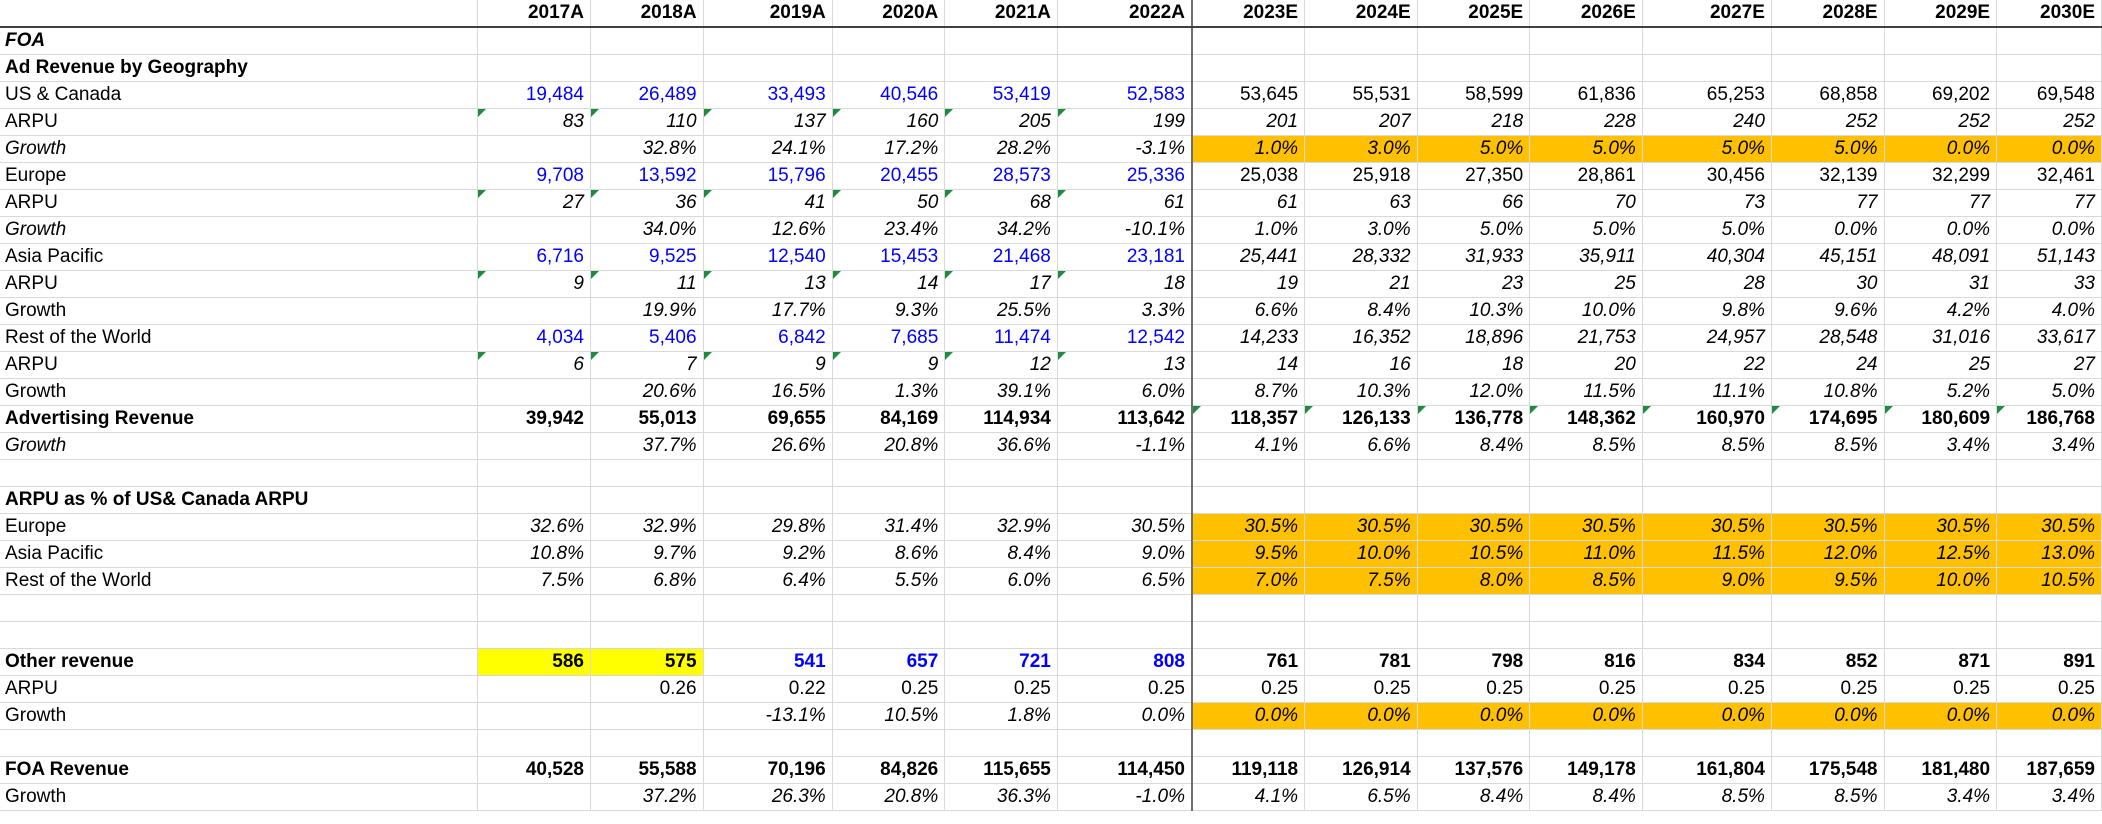  What do you see at coordinates (534, 122) in the screenshot?
I see `table-cell: 83` at bounding box center [534, 122].